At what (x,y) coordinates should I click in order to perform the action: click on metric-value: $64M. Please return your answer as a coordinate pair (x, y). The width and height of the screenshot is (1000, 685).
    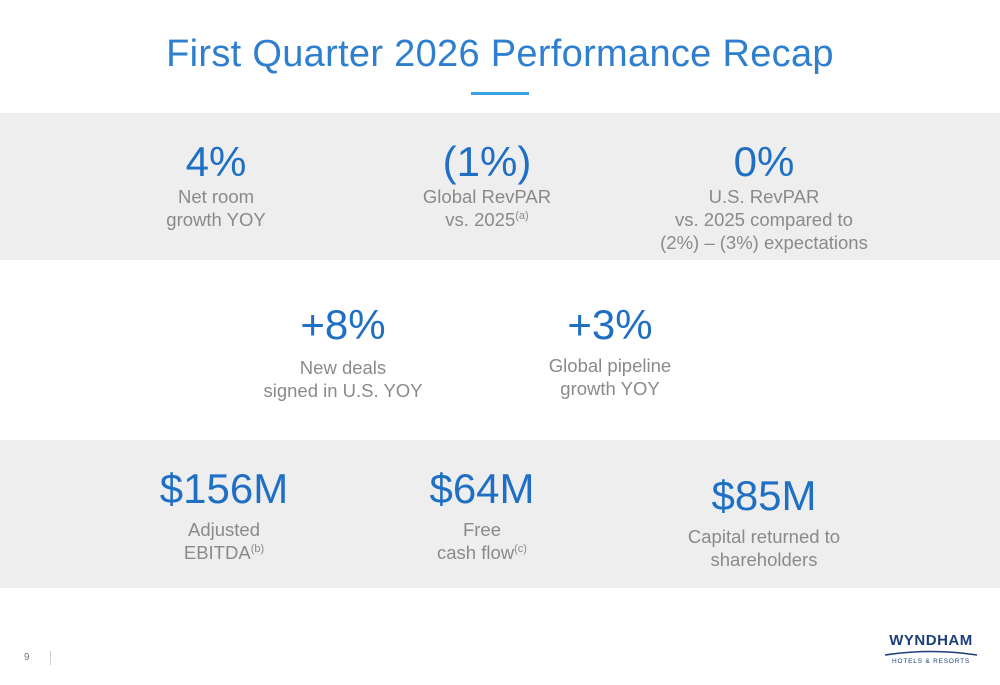
    Looking at the image, I should click on (482, 488).